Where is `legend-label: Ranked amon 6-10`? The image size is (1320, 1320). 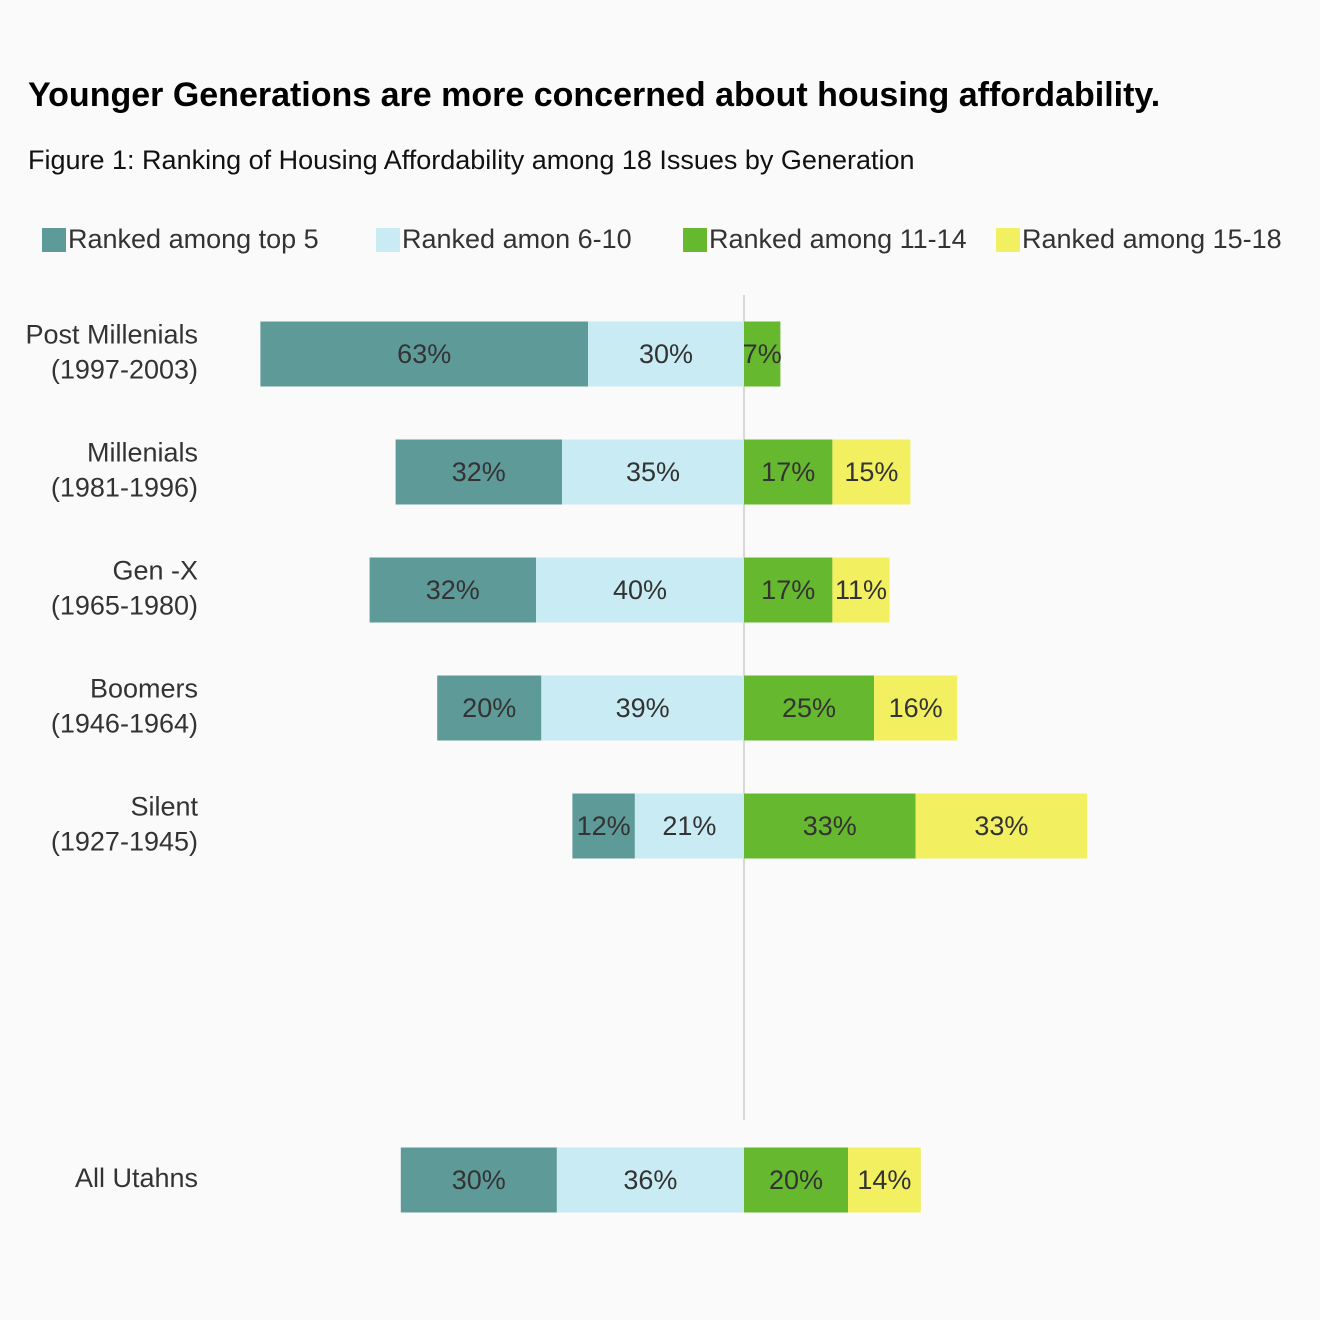 legend-label: Ranked amon 6-10 is located at coordinates (517, 239).